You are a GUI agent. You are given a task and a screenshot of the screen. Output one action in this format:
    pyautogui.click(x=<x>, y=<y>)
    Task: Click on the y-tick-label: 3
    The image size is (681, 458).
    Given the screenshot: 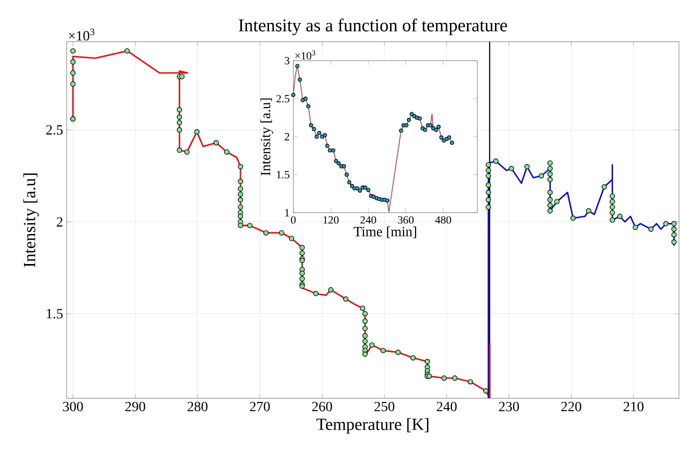 What is the action you would take?
    pyautogui.click(x=287, y=60)
    